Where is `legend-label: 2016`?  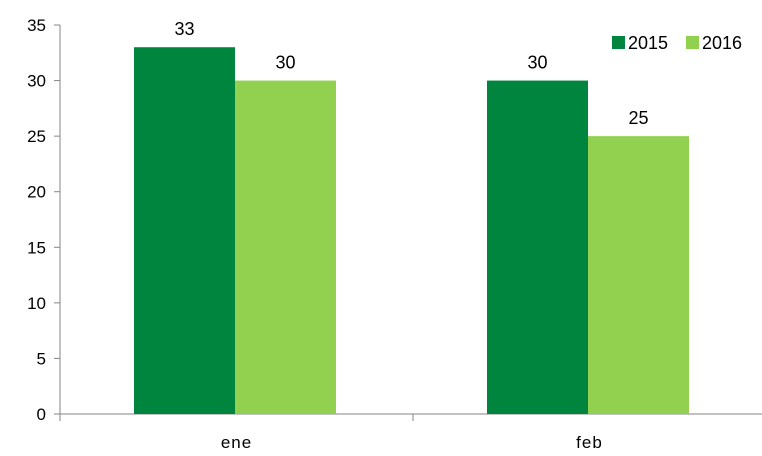 legend-label: 2016 is located at coordinates (722, 43).